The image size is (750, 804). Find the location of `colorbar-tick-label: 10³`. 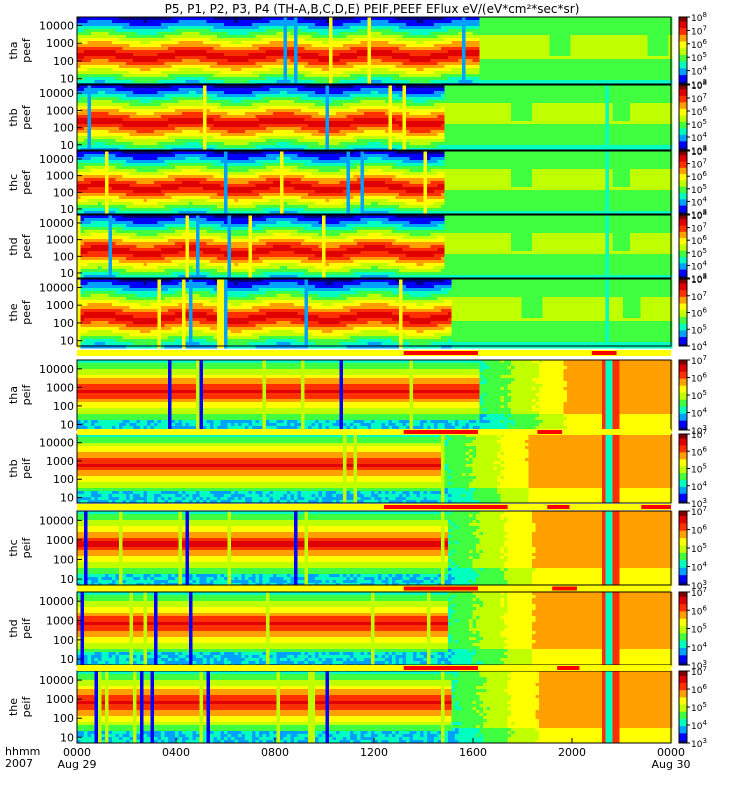

colorbar-tick-label: 10³ is located at coordinates (699, 743).